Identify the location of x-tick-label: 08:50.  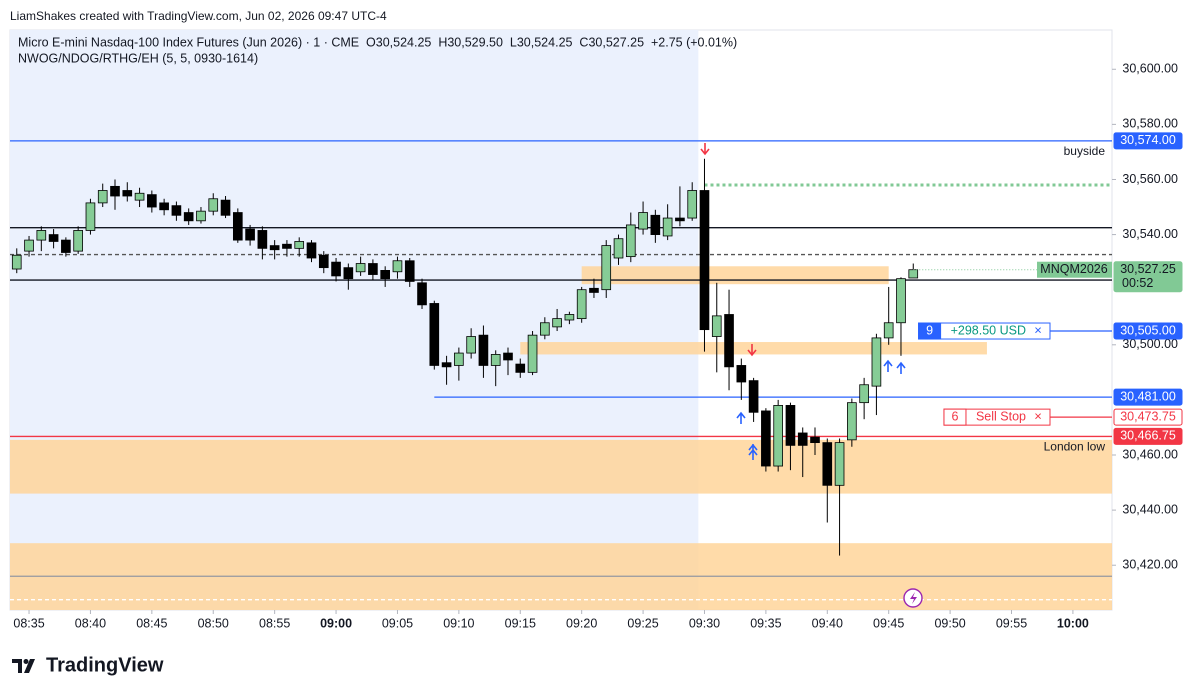
(213, 623).